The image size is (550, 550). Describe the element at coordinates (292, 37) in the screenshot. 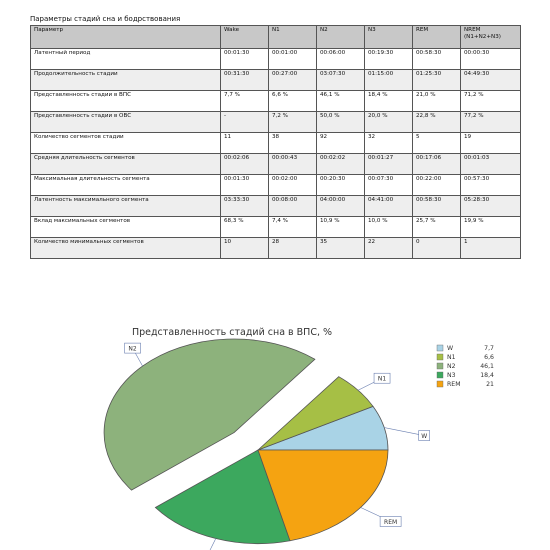

I see `table-header-cell: N1` at that location.